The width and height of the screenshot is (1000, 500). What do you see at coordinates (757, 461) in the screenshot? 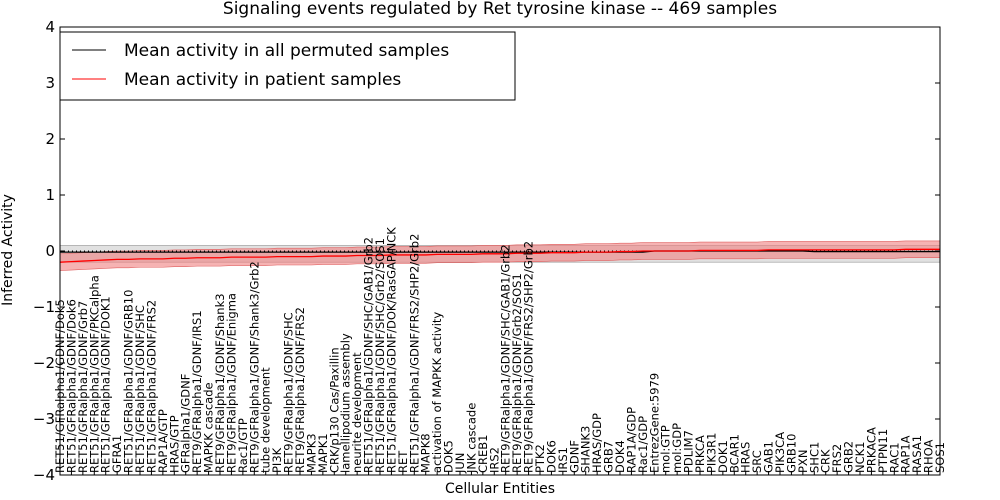
I see `x-category-label: SRC` at bounding box center [757, 461].